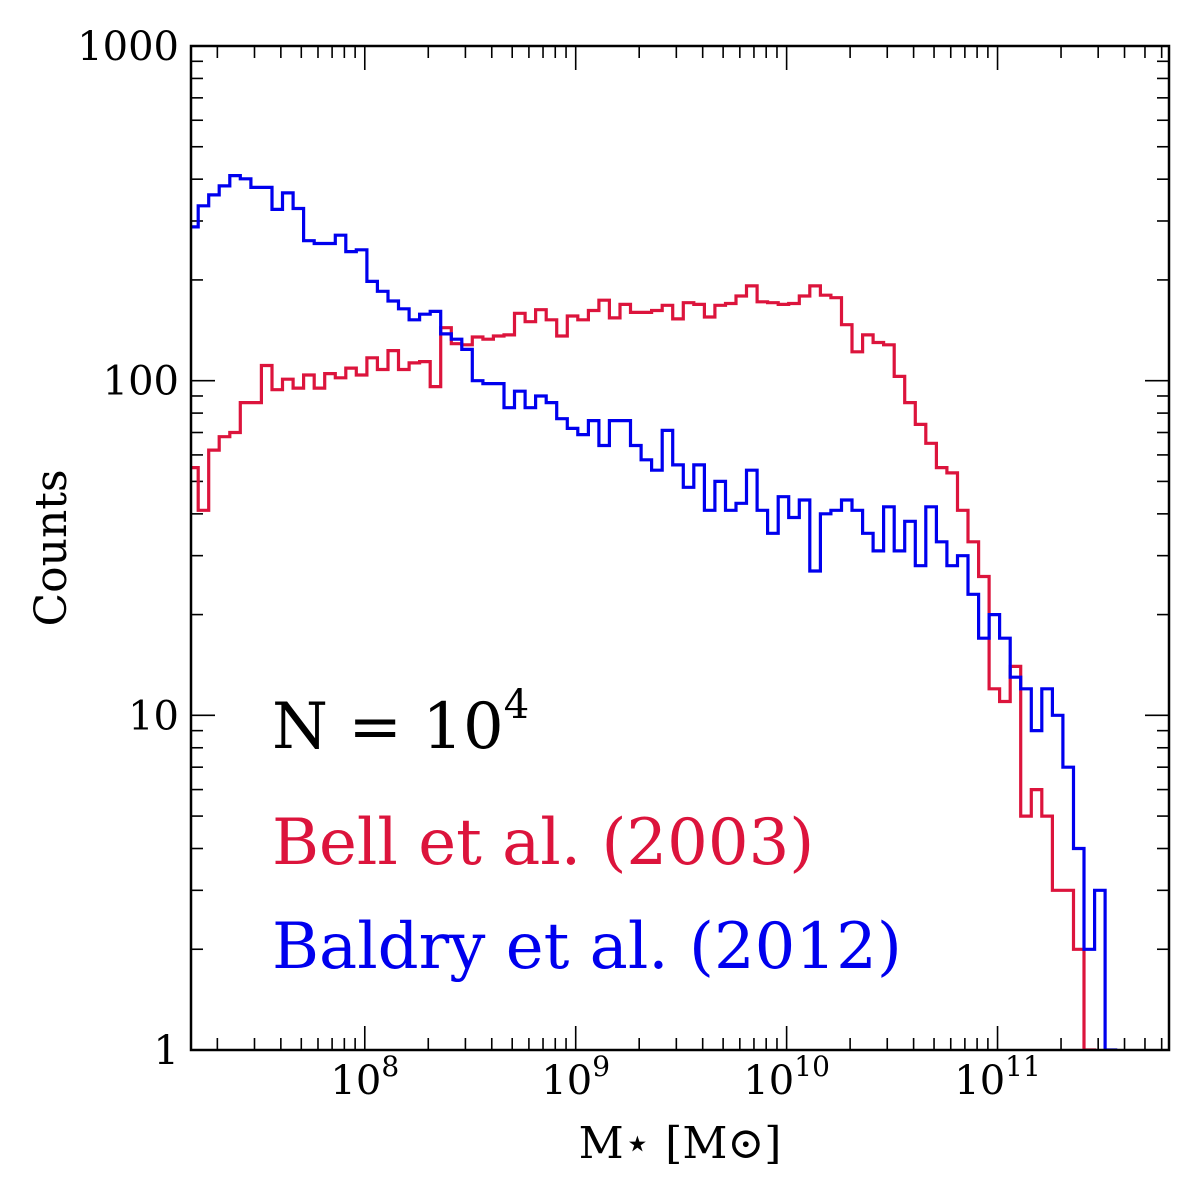 The image size is (1200, 1200). What do you see at coordinates (543, 843) in the screenshot?
I see `legend-bell: Bell et al. (2003)` at bounding box center [543, 843].